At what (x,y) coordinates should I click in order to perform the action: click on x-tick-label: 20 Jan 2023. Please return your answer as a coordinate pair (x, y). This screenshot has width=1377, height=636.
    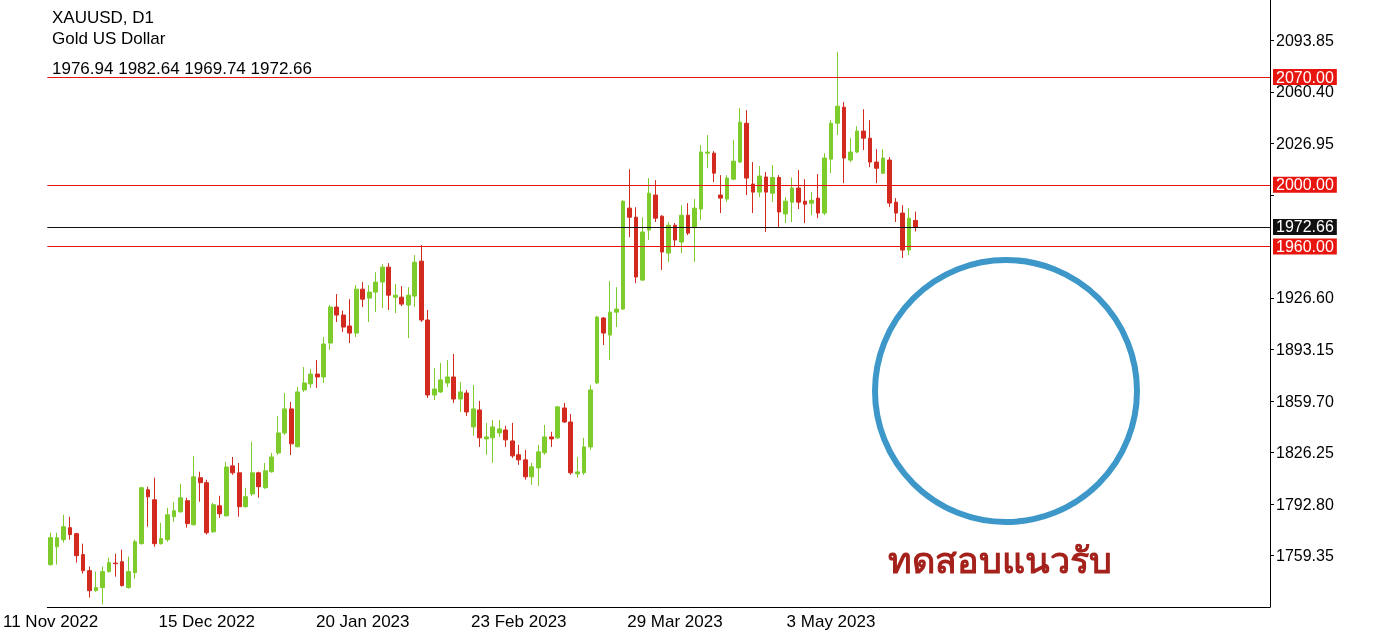
    Looking at the image, I should click on (362, 621).